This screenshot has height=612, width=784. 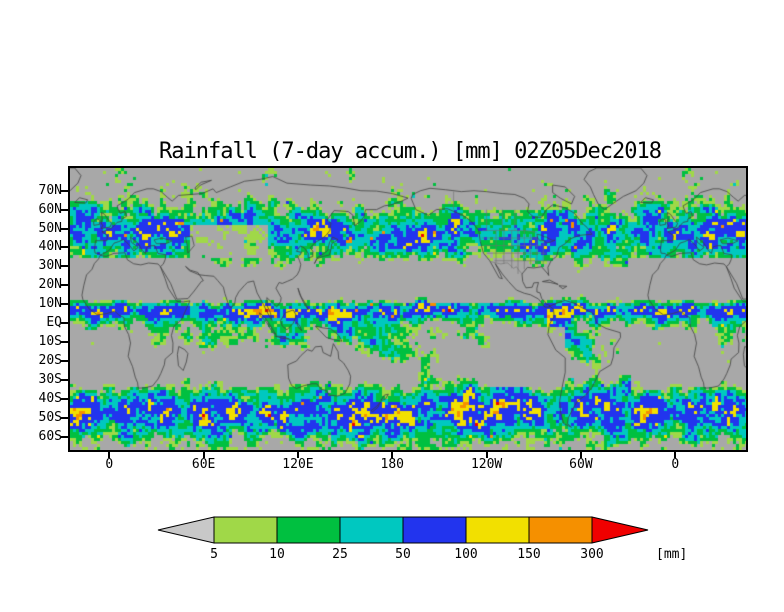 What do you see at coordinates (466, 554) in the screenshot?
I see `colorbar-tick-label: 100` at bounding box center [466, 554].